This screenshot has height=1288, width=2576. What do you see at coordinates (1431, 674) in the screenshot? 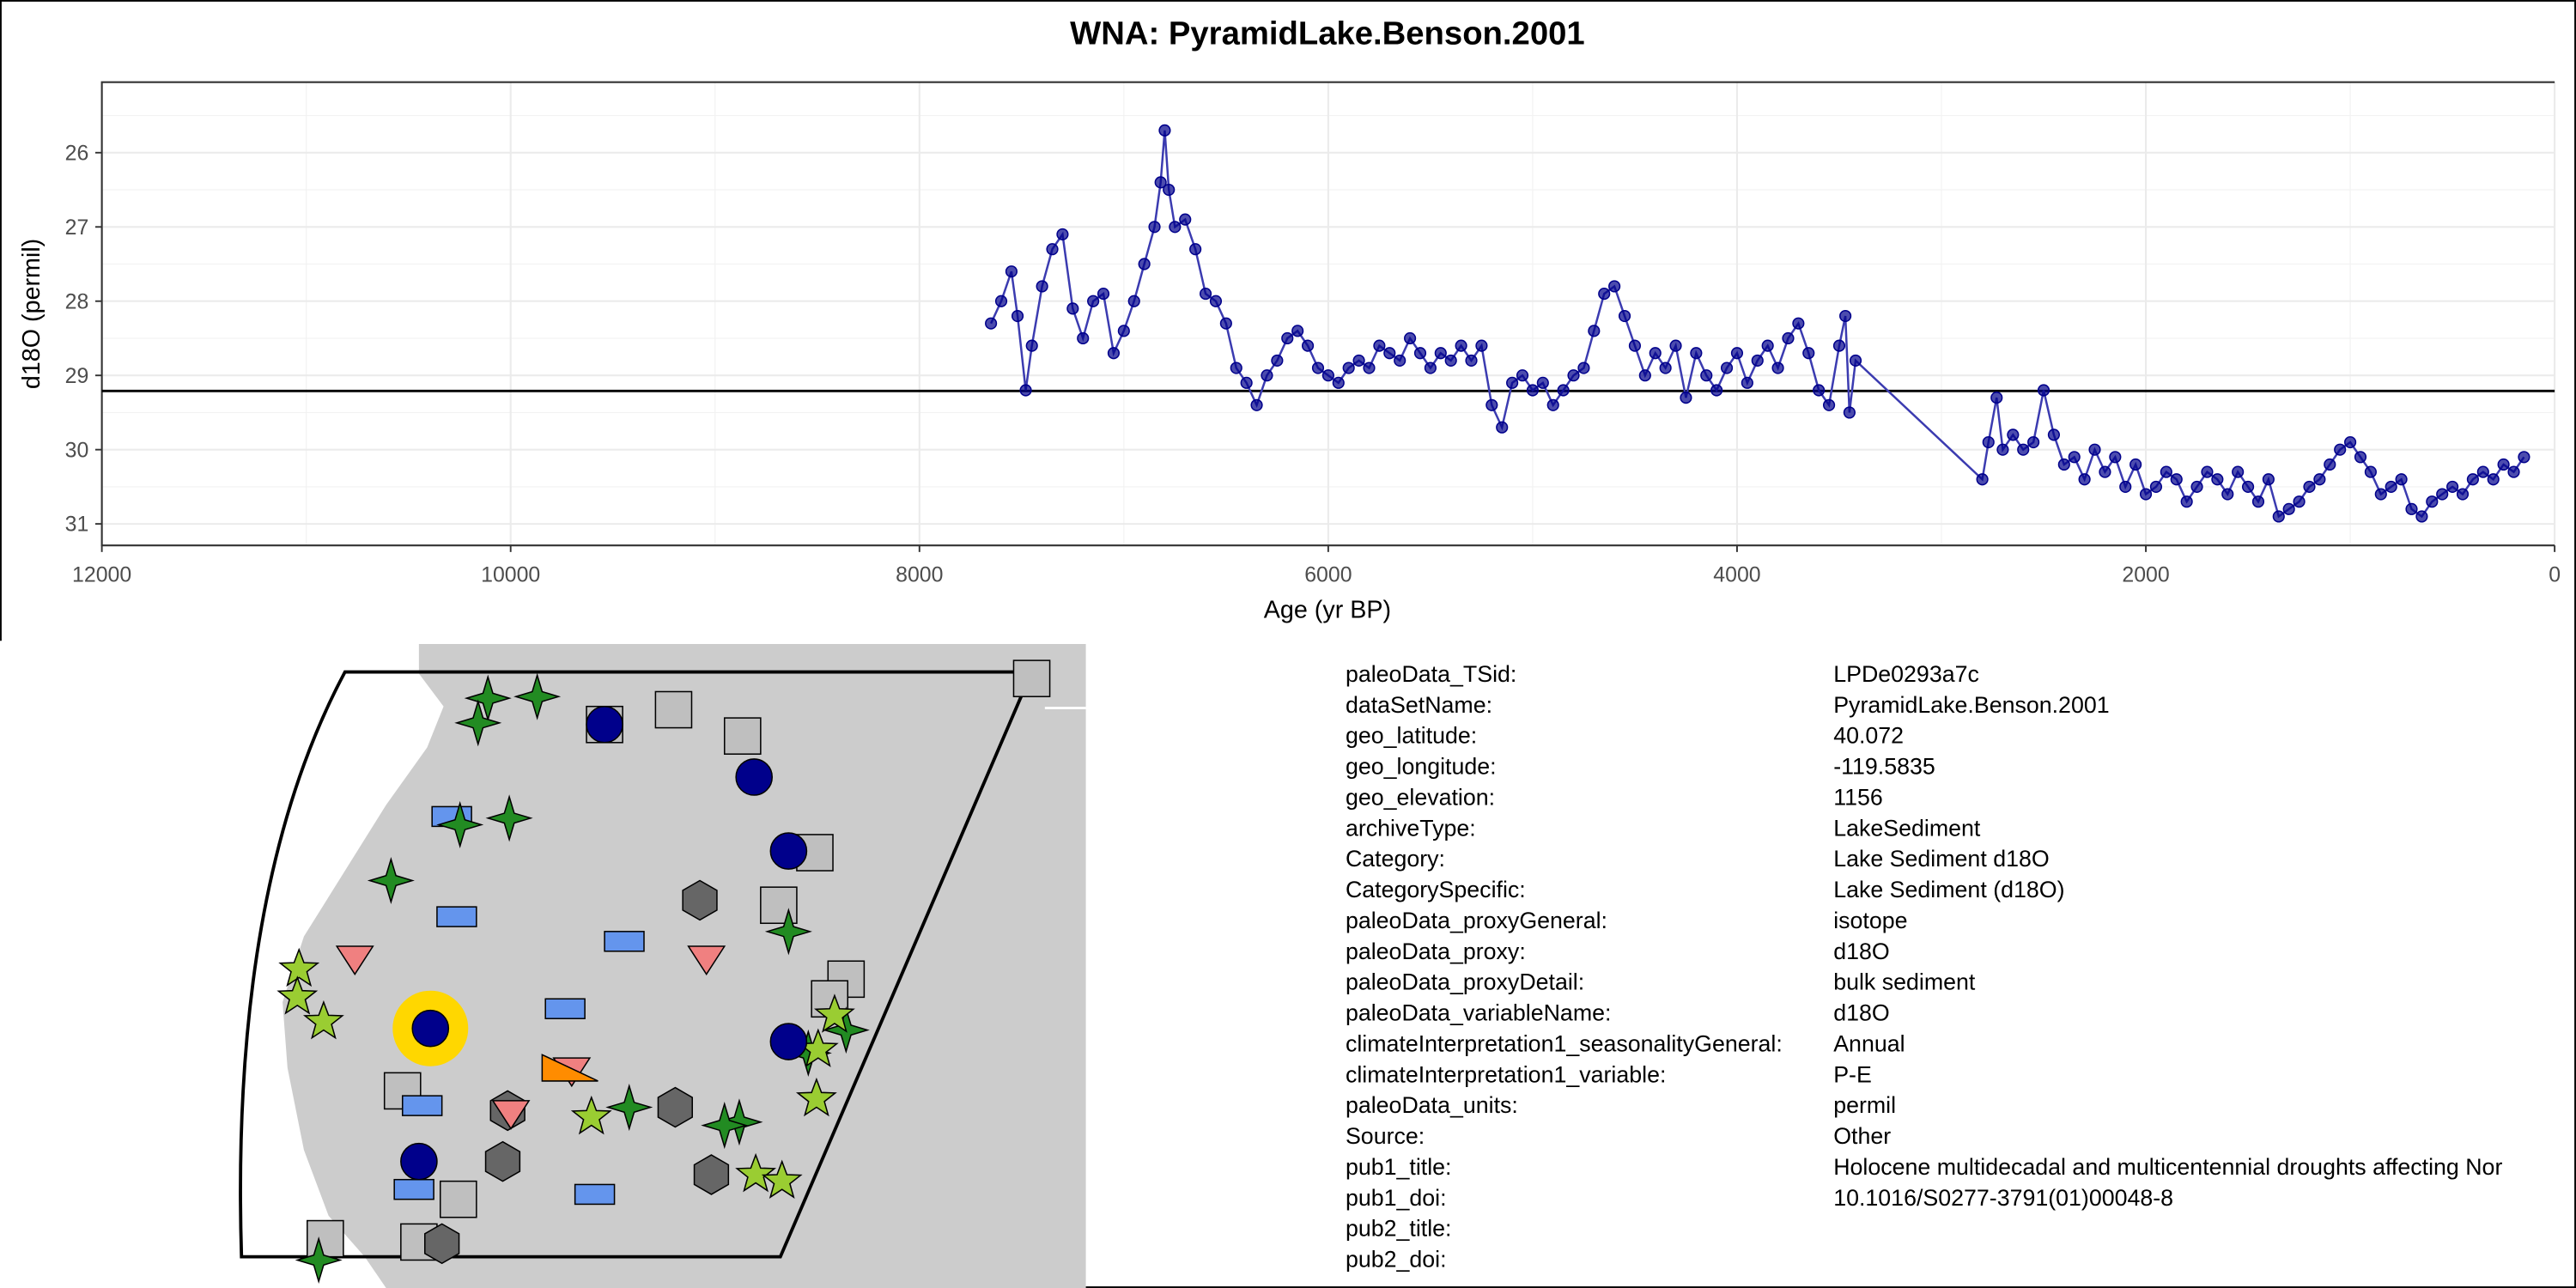
I see `metadata-key: paleoData_TSid:` at bounding box center [1431, 674].